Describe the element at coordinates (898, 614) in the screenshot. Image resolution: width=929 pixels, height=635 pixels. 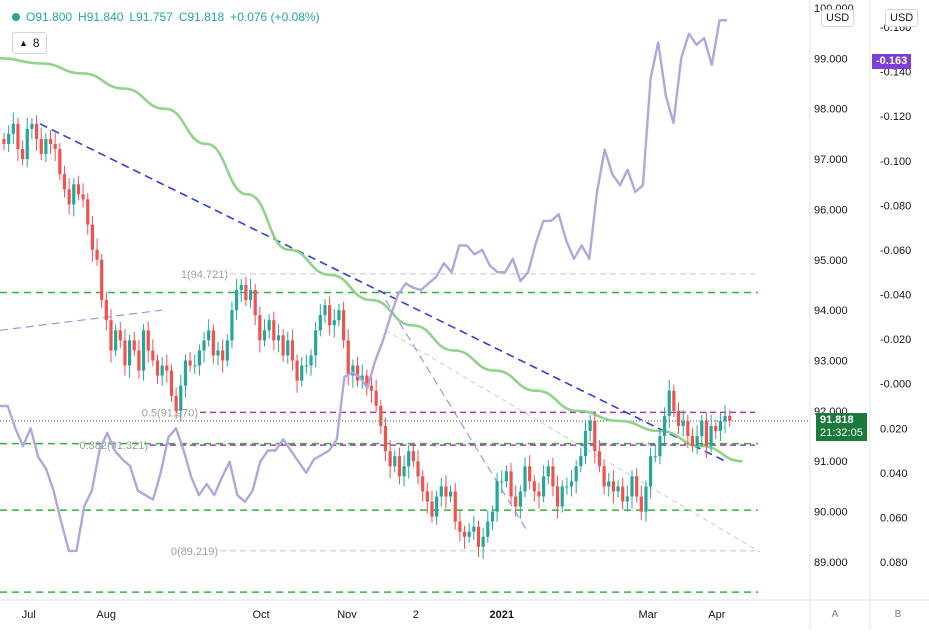
I see `secondary-scale-button: B` at that location.